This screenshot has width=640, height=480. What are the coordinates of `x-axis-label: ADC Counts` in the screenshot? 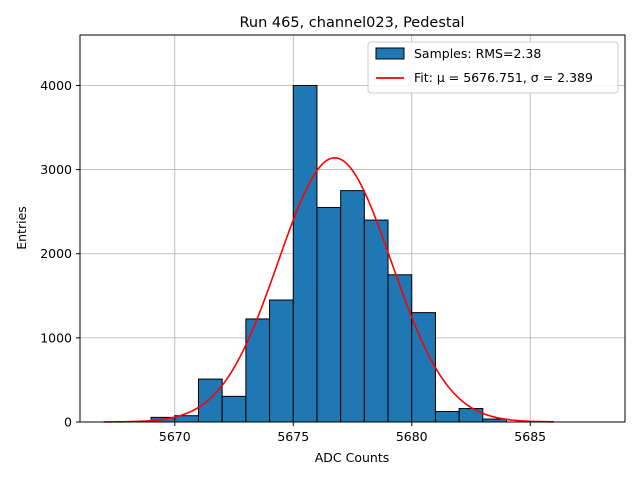 It's located at (352, 457).